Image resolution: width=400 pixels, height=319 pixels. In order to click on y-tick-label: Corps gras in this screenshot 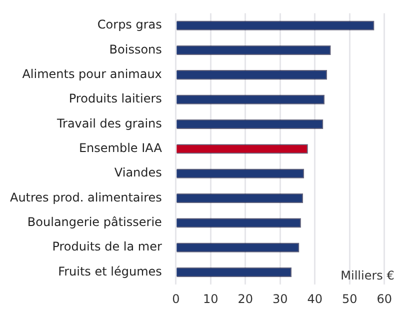, I will do `click(129, 25)`.